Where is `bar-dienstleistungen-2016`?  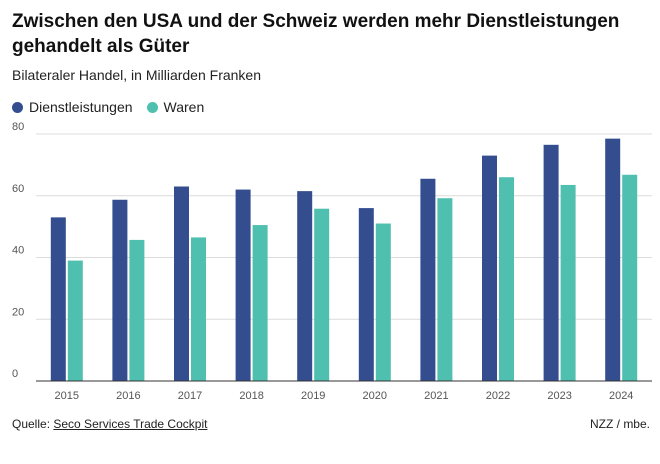 bar-dienstleistungen-2016 is located at coordinates (120, 290).